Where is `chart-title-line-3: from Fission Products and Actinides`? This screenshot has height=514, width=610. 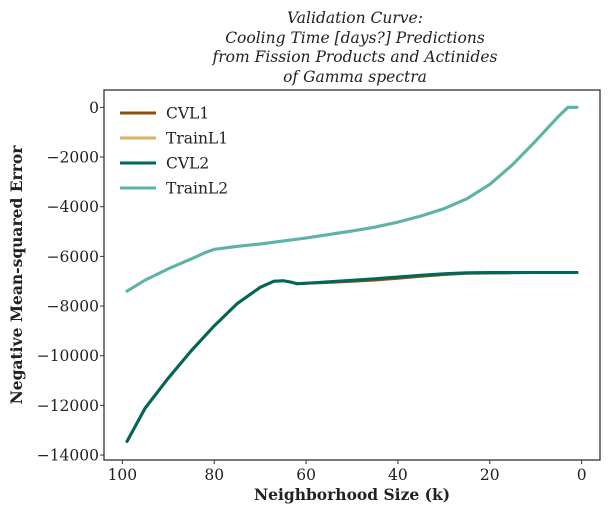
chart-title-line-3: from Fission Products and Actinides is located at coordinates (355, 57).